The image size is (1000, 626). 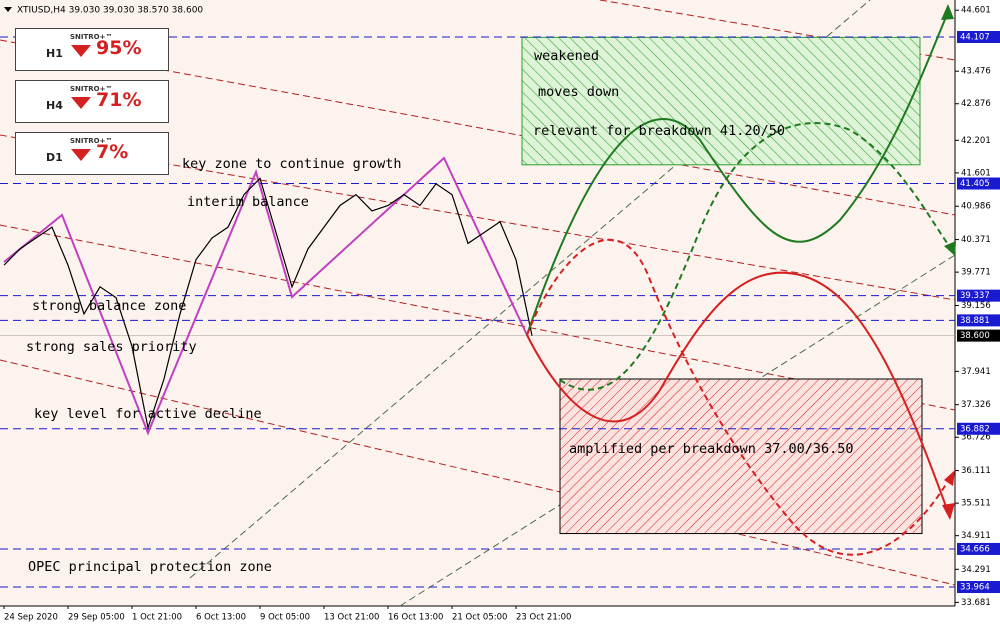 What do you see at coordinates (977, 313) in the screenshot?
I see `price-axis-area` at bounding box center [977, 313].